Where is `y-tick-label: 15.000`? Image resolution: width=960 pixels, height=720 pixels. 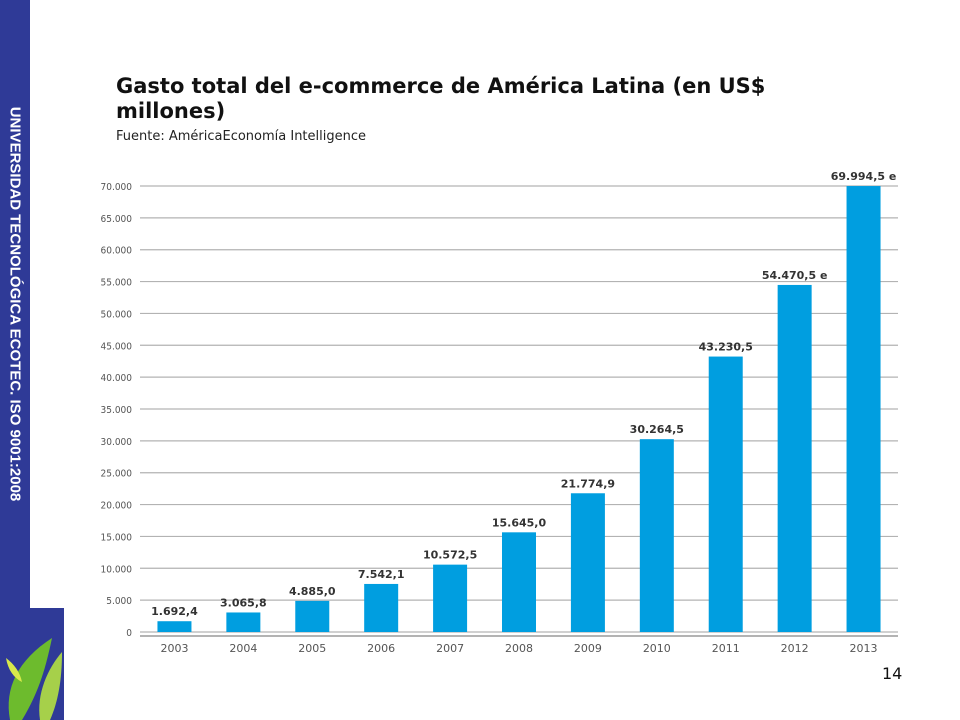
y-tick-label: 15.000 is located at coordinates (117, 537).